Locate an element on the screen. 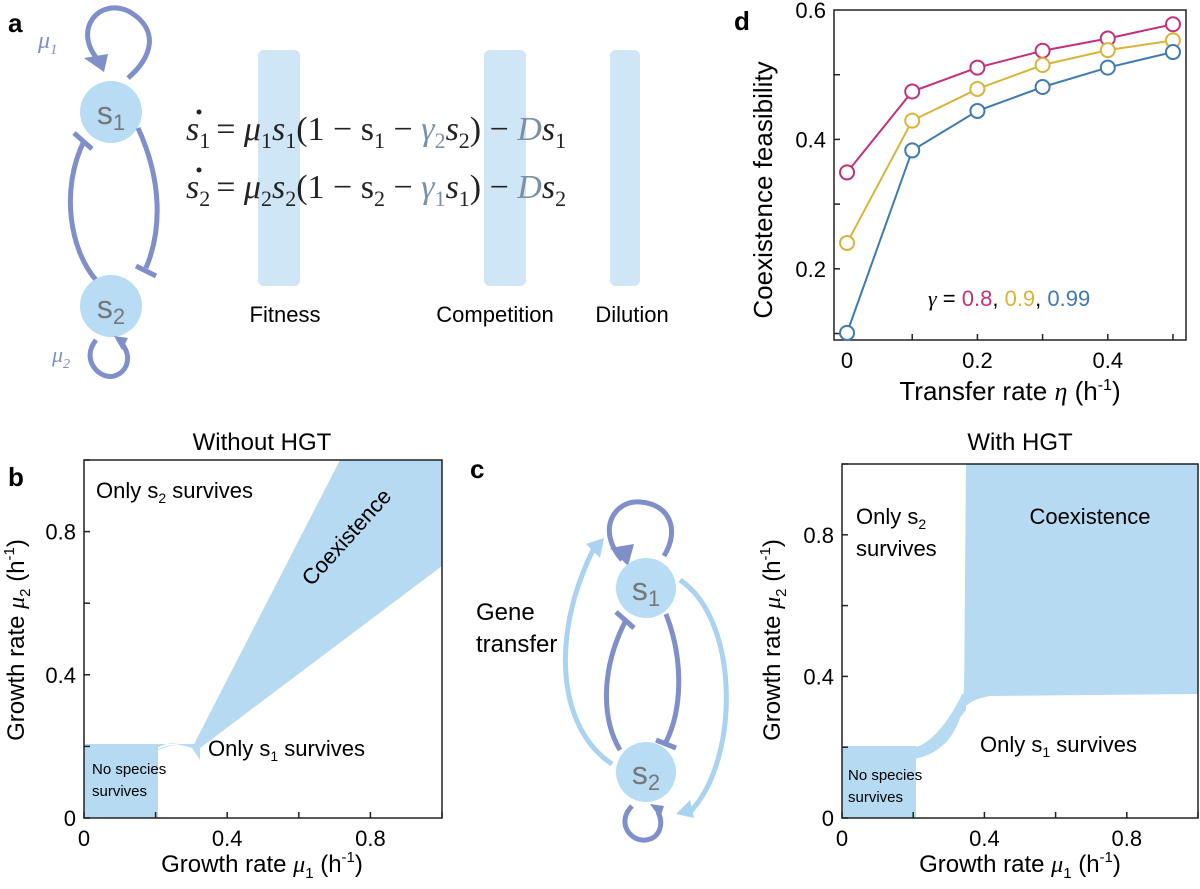 The image size is (1200, 889). series-line-0.99 is located at coordinates (1010, 192).